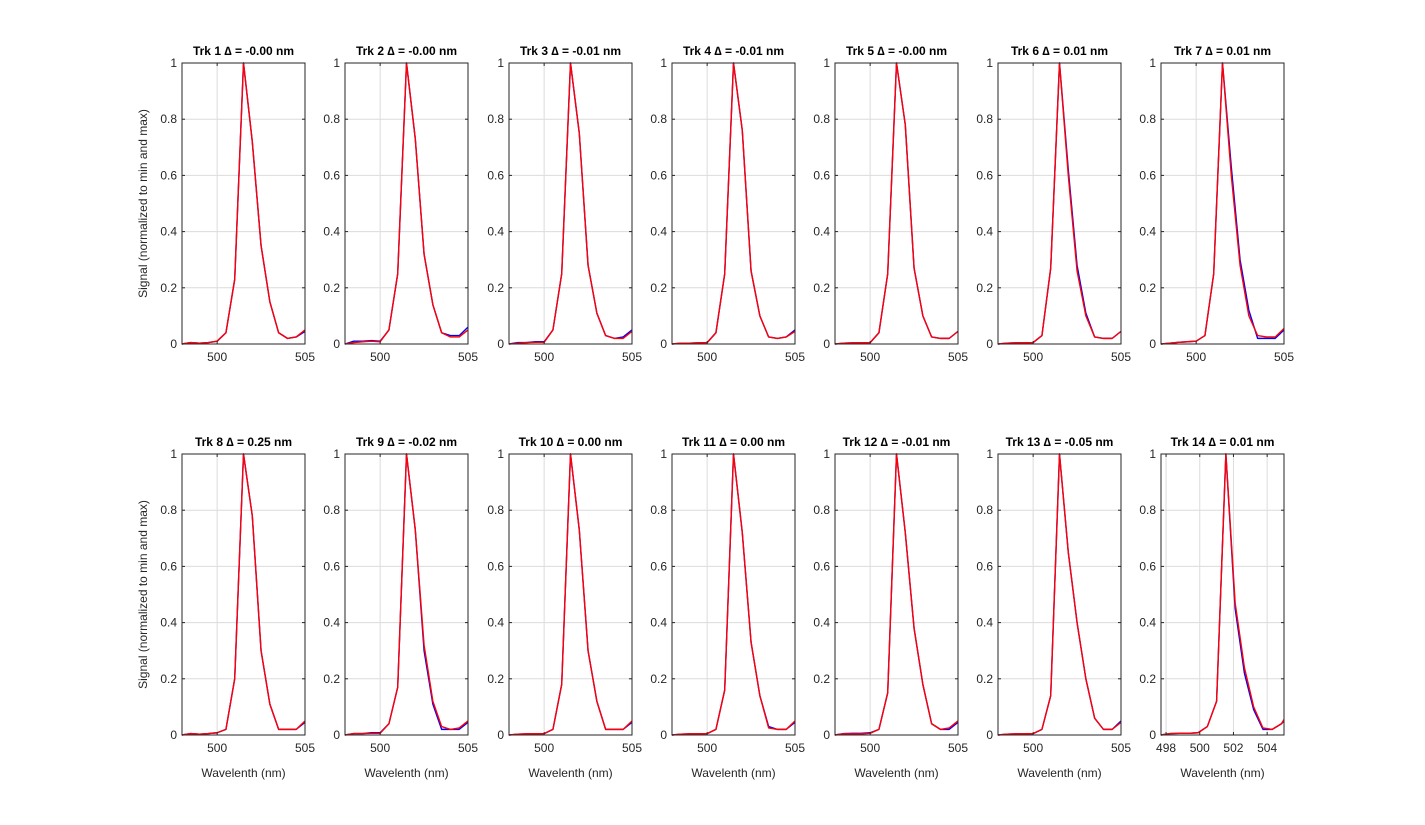  I want to click on subplot-11-ytick-label-2: 0.4, so click(658, 623).